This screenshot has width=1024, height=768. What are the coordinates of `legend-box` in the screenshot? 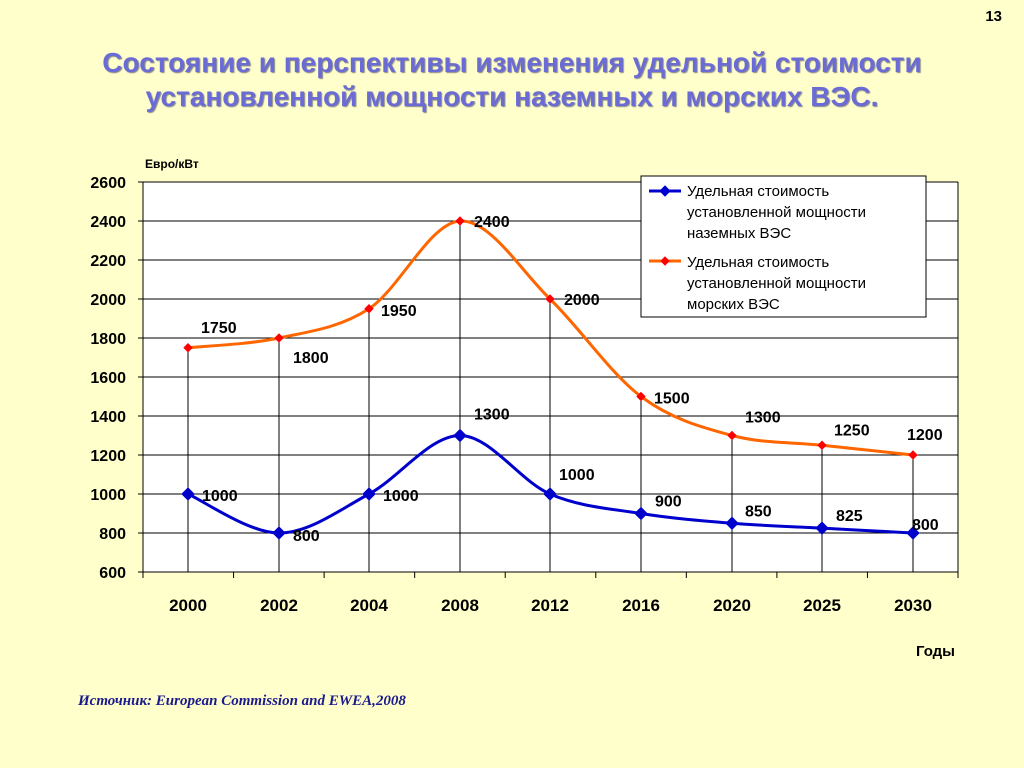 It's located at (783, 246).